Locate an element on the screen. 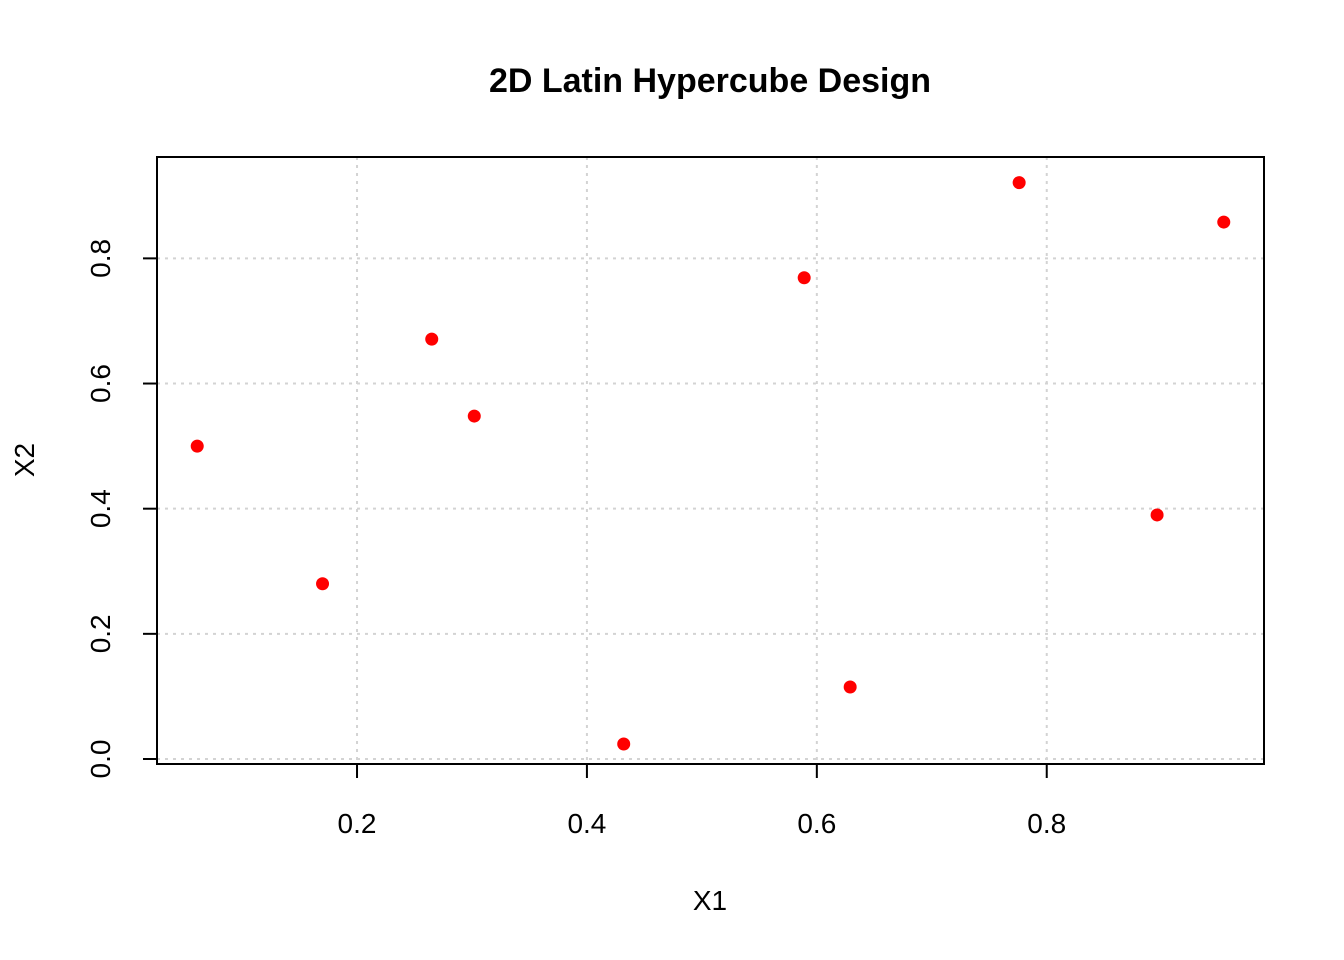 This screenshot has height=960, width=1344. x-axis-label: X1 is located at coordinates (710, 900).